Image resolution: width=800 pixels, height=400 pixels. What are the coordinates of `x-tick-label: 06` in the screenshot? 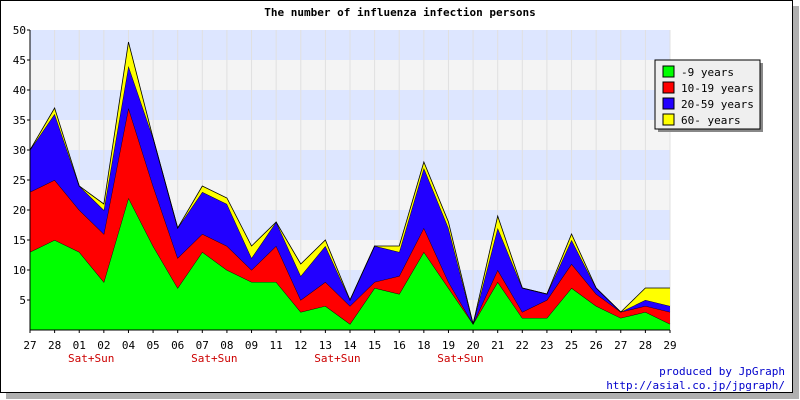 It's located at (177, 345).